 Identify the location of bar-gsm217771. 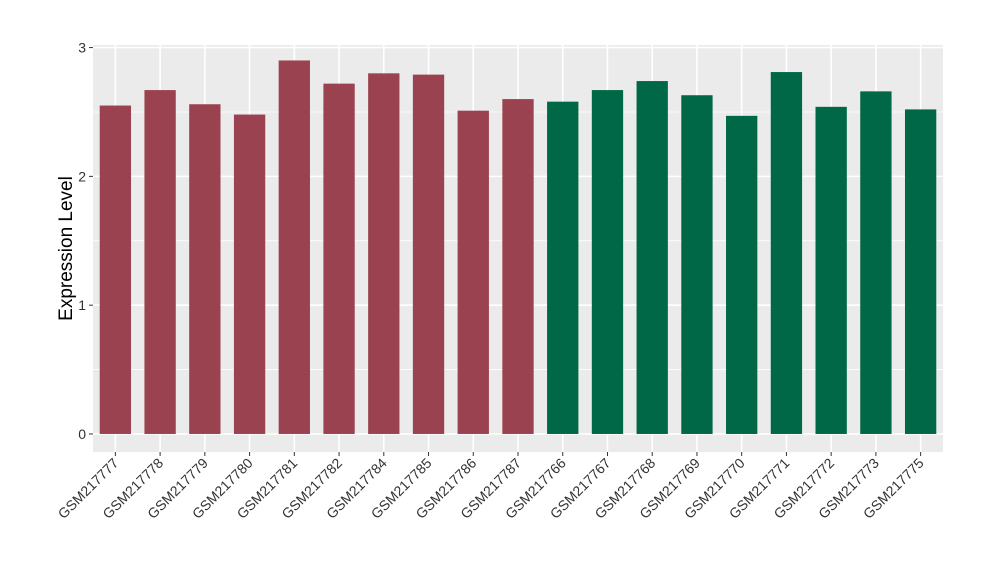
(786, 253).